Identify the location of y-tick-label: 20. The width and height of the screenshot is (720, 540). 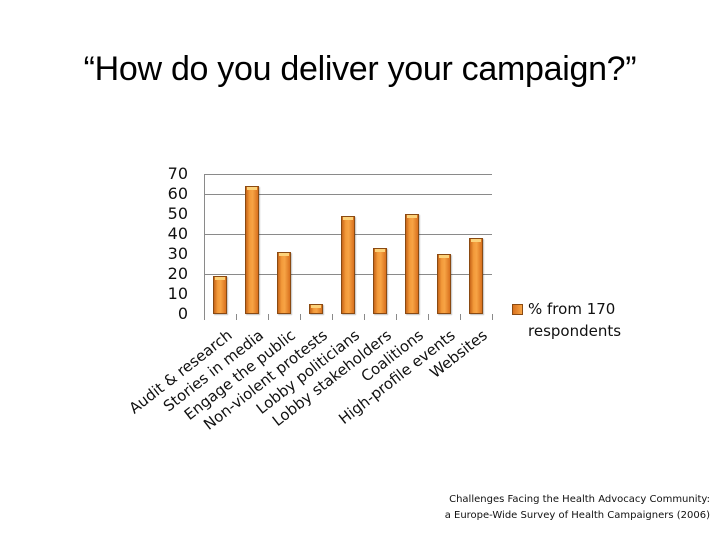
(177, 273).